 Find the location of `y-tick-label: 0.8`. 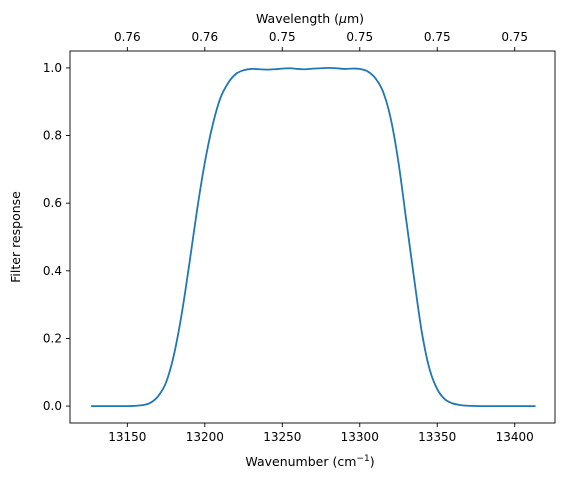

y-tick-label: 0.8 is located at coordinates (52, 136).